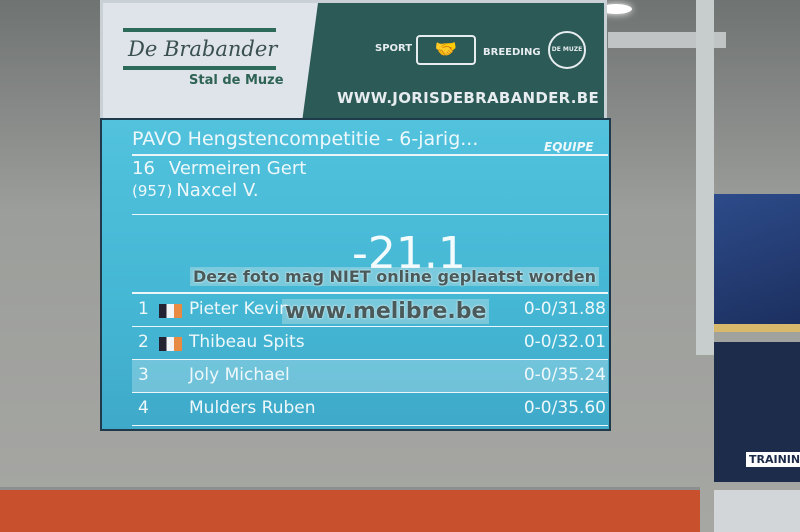  I want to click on rider-name: Thibeau Spits, so click(247, 342).